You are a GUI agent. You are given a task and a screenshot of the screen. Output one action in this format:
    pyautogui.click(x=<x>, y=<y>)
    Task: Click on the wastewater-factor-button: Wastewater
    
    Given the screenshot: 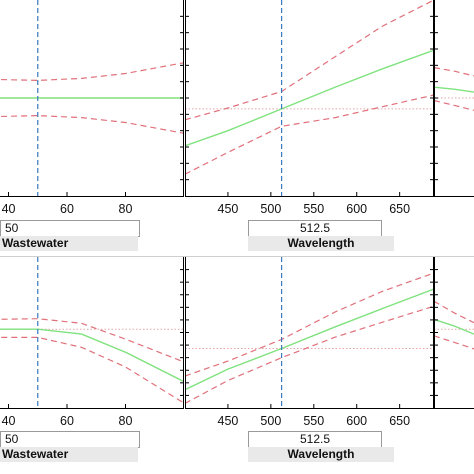 What is the action you would take?
    pyautogui.click(x=69, y=243)
    